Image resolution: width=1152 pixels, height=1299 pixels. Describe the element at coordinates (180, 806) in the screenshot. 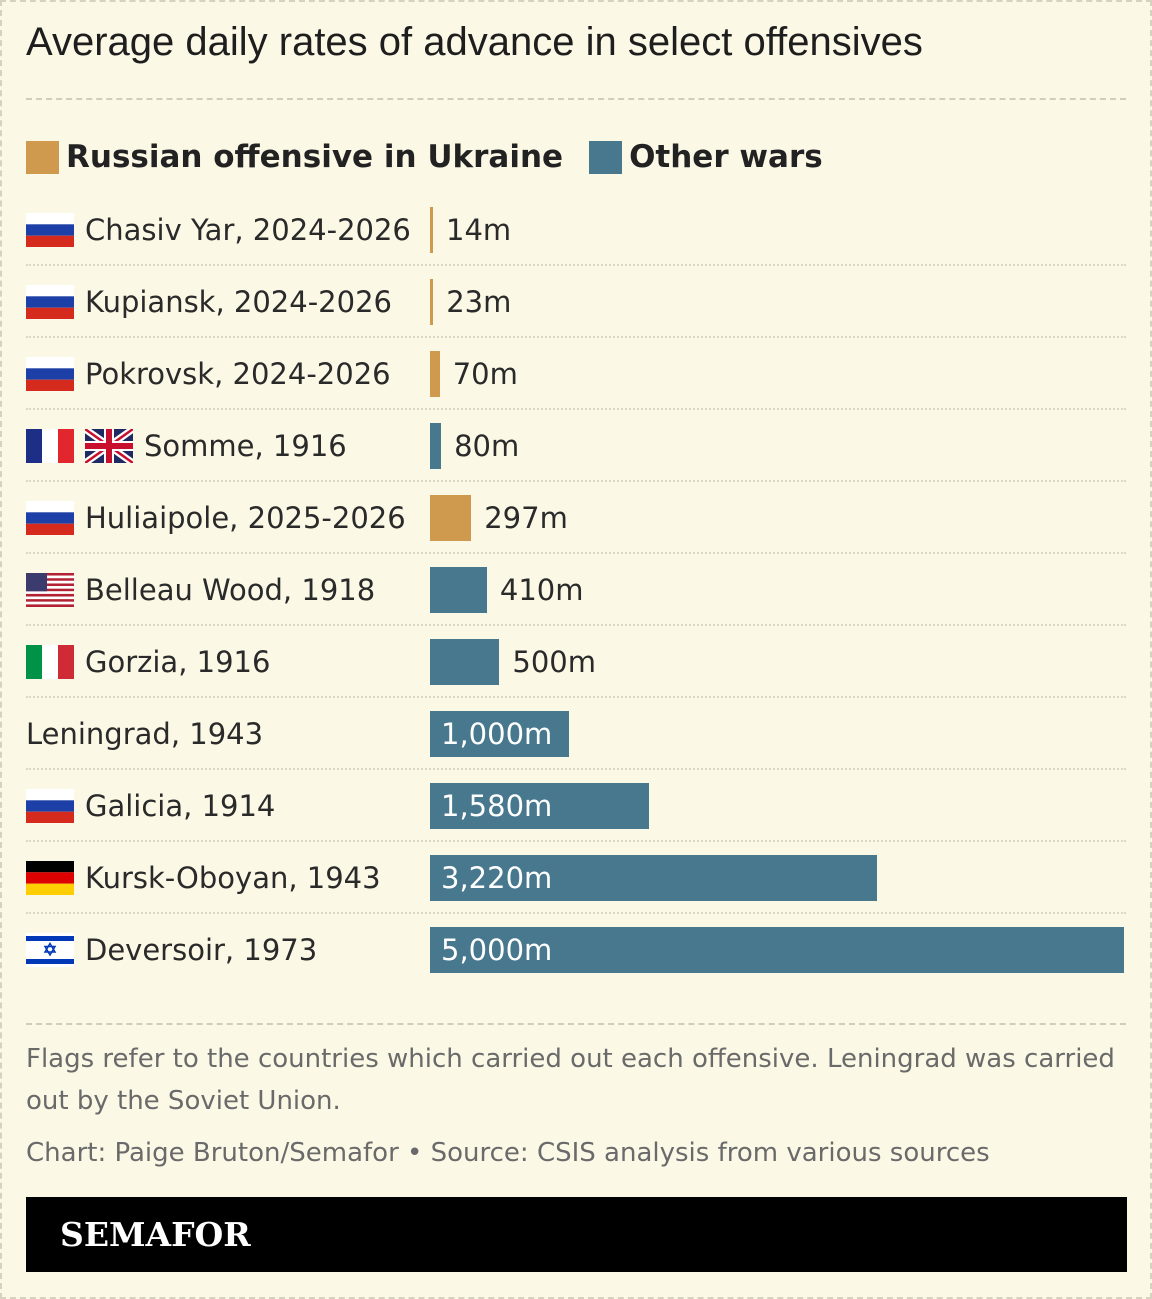

I see `category-text: Galicia, 1914` at that location.